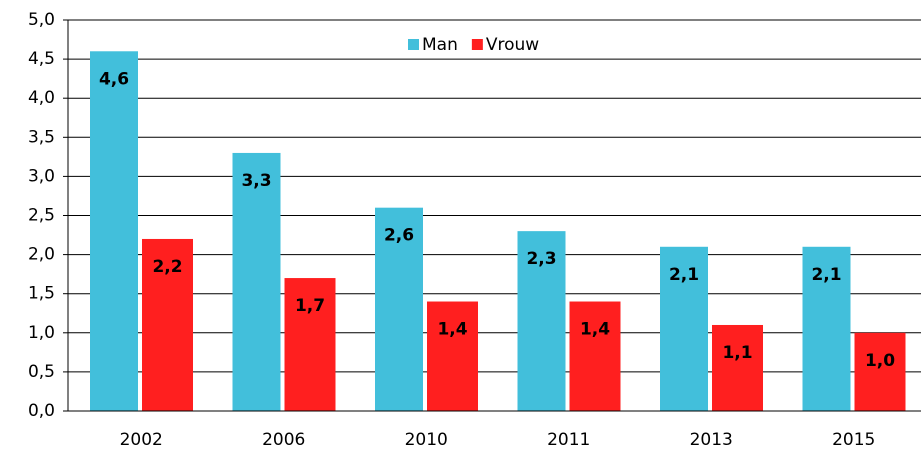 This screenshot has width=921, height=449. What do you see at coordinates (41, 372) in the screenshot?
I see `y-tick-label: 0,5` at bounding box center [41, 372].